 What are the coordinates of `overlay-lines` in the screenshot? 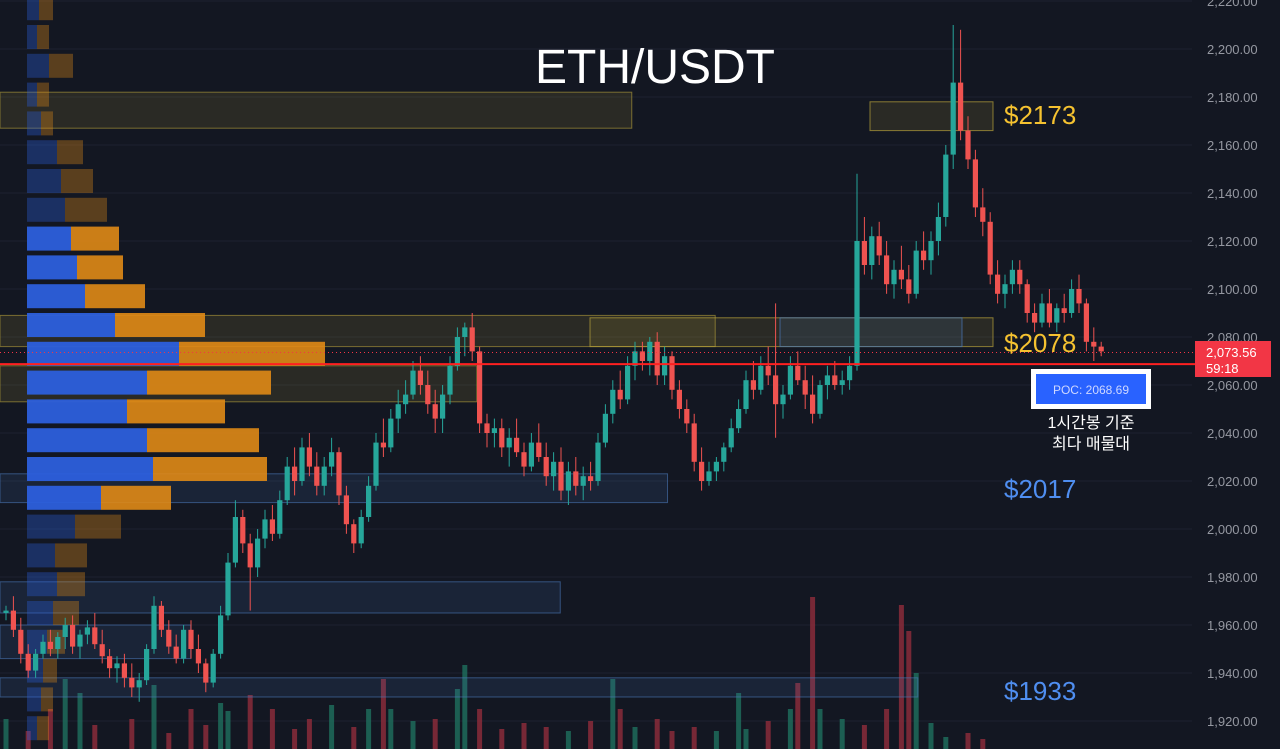 It's located at (597, 358).